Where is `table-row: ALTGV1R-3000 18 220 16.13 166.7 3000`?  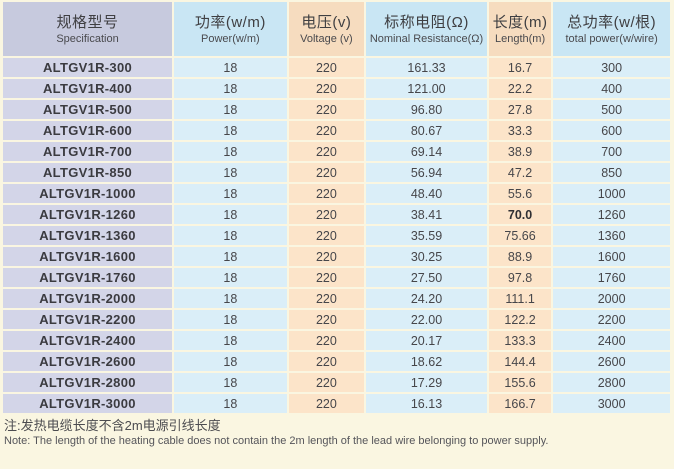 table-row: ALTGV1R-3000 18 220 16.13 166.7 3000 is located at coordinates (336, 403).